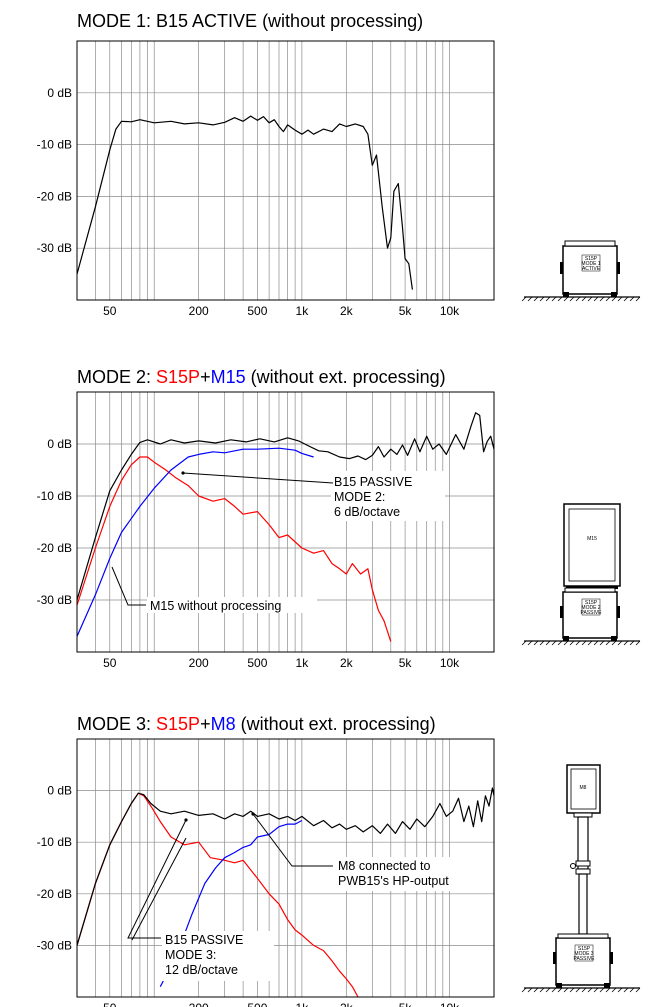 This screenshot has width=652, height=1007. I want to click on speaker-illustration-mode-3: M8 S15P MODE 3 PASSIVE, so click(581, 878).